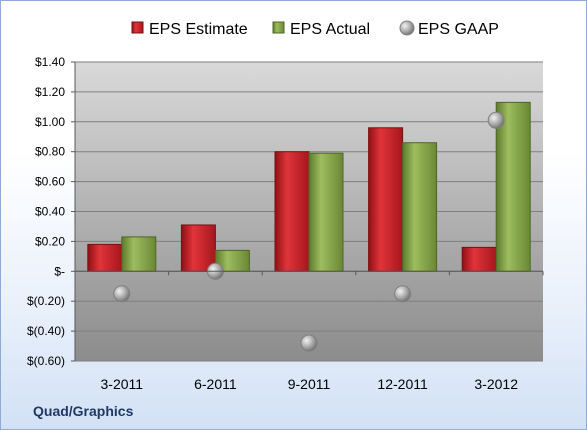 Image resolution: width=587 pixels, height=430 pixels. What do you see at coordinates (50, 92) in the screenshot?
I see `y-tick-label: $1.20` at bounding box center [50, 92].